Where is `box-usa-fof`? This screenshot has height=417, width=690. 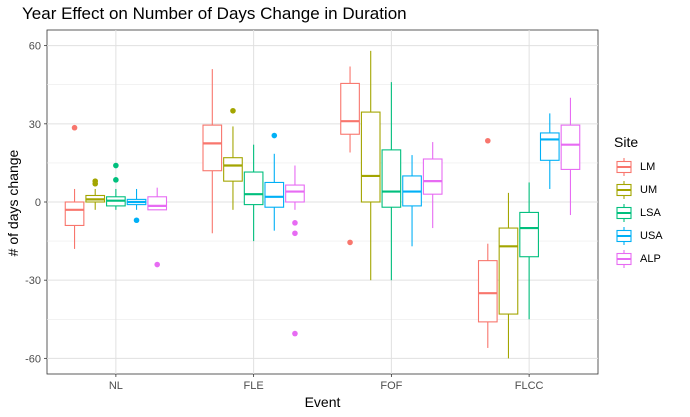 box-usa-fof is located at coordinates (412, 201).